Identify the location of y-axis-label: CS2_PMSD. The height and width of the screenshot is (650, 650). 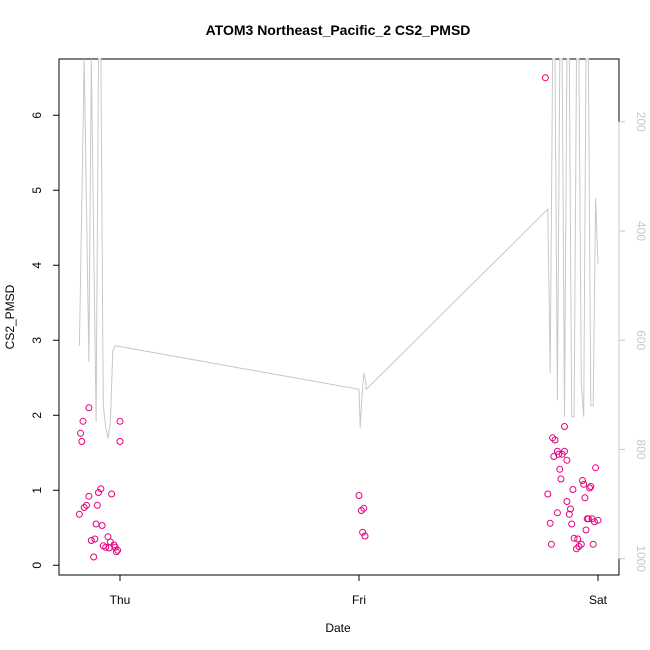
(10, 316).